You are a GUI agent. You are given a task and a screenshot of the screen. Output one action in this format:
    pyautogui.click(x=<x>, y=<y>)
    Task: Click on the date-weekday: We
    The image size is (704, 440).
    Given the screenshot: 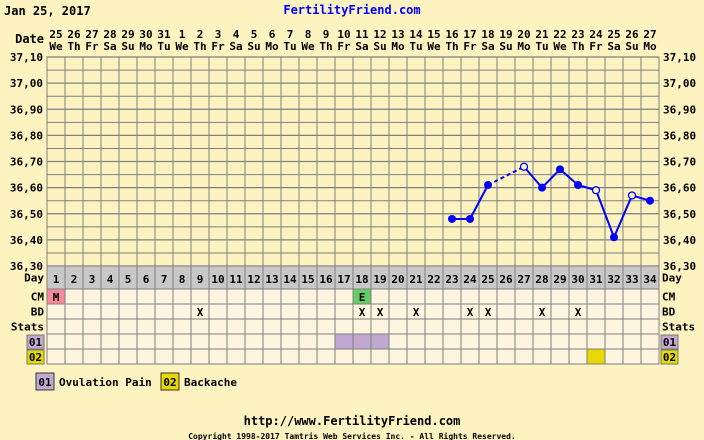 What is the action you would take?
    pyautogui.click(x=308, y=46)
    